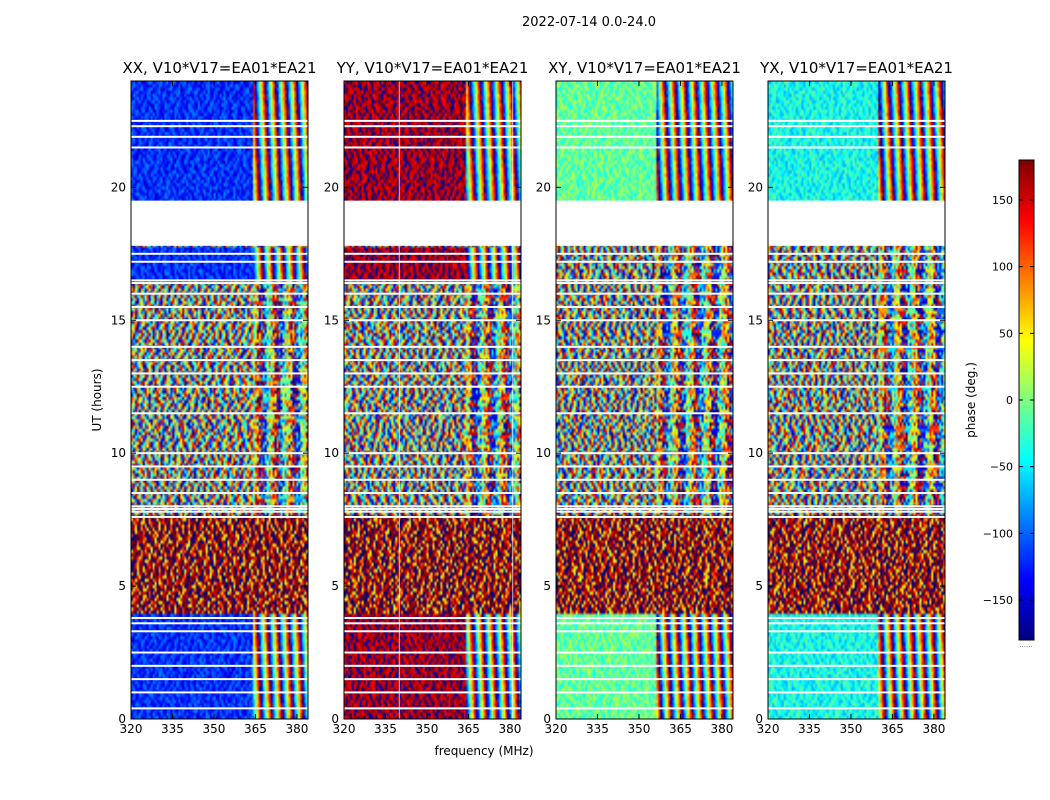 This screenshot has width=1050, height=800. I want to click on panel-title: XY, V10*V17=EA01*EA21, so click(644, 68).